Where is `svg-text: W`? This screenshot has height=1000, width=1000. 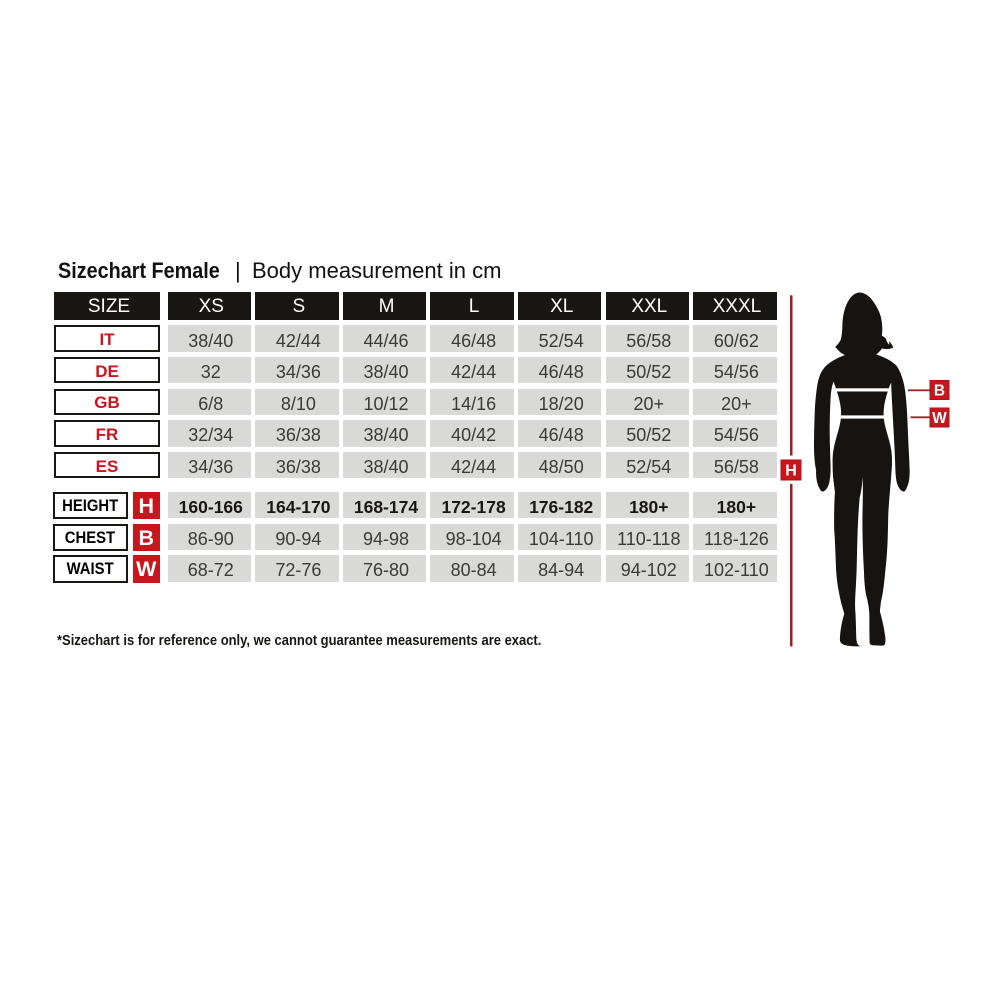 svg-text: W is located at coordinates (939, 418).